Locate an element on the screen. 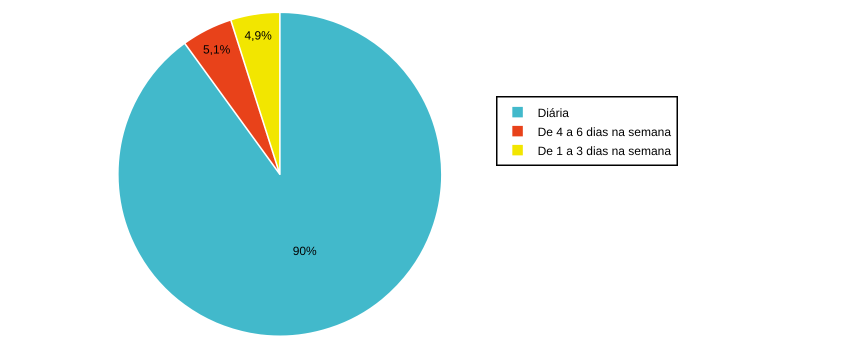  legend-label: De 1 a 3 dias na semana is located at coordinates (605, 151).